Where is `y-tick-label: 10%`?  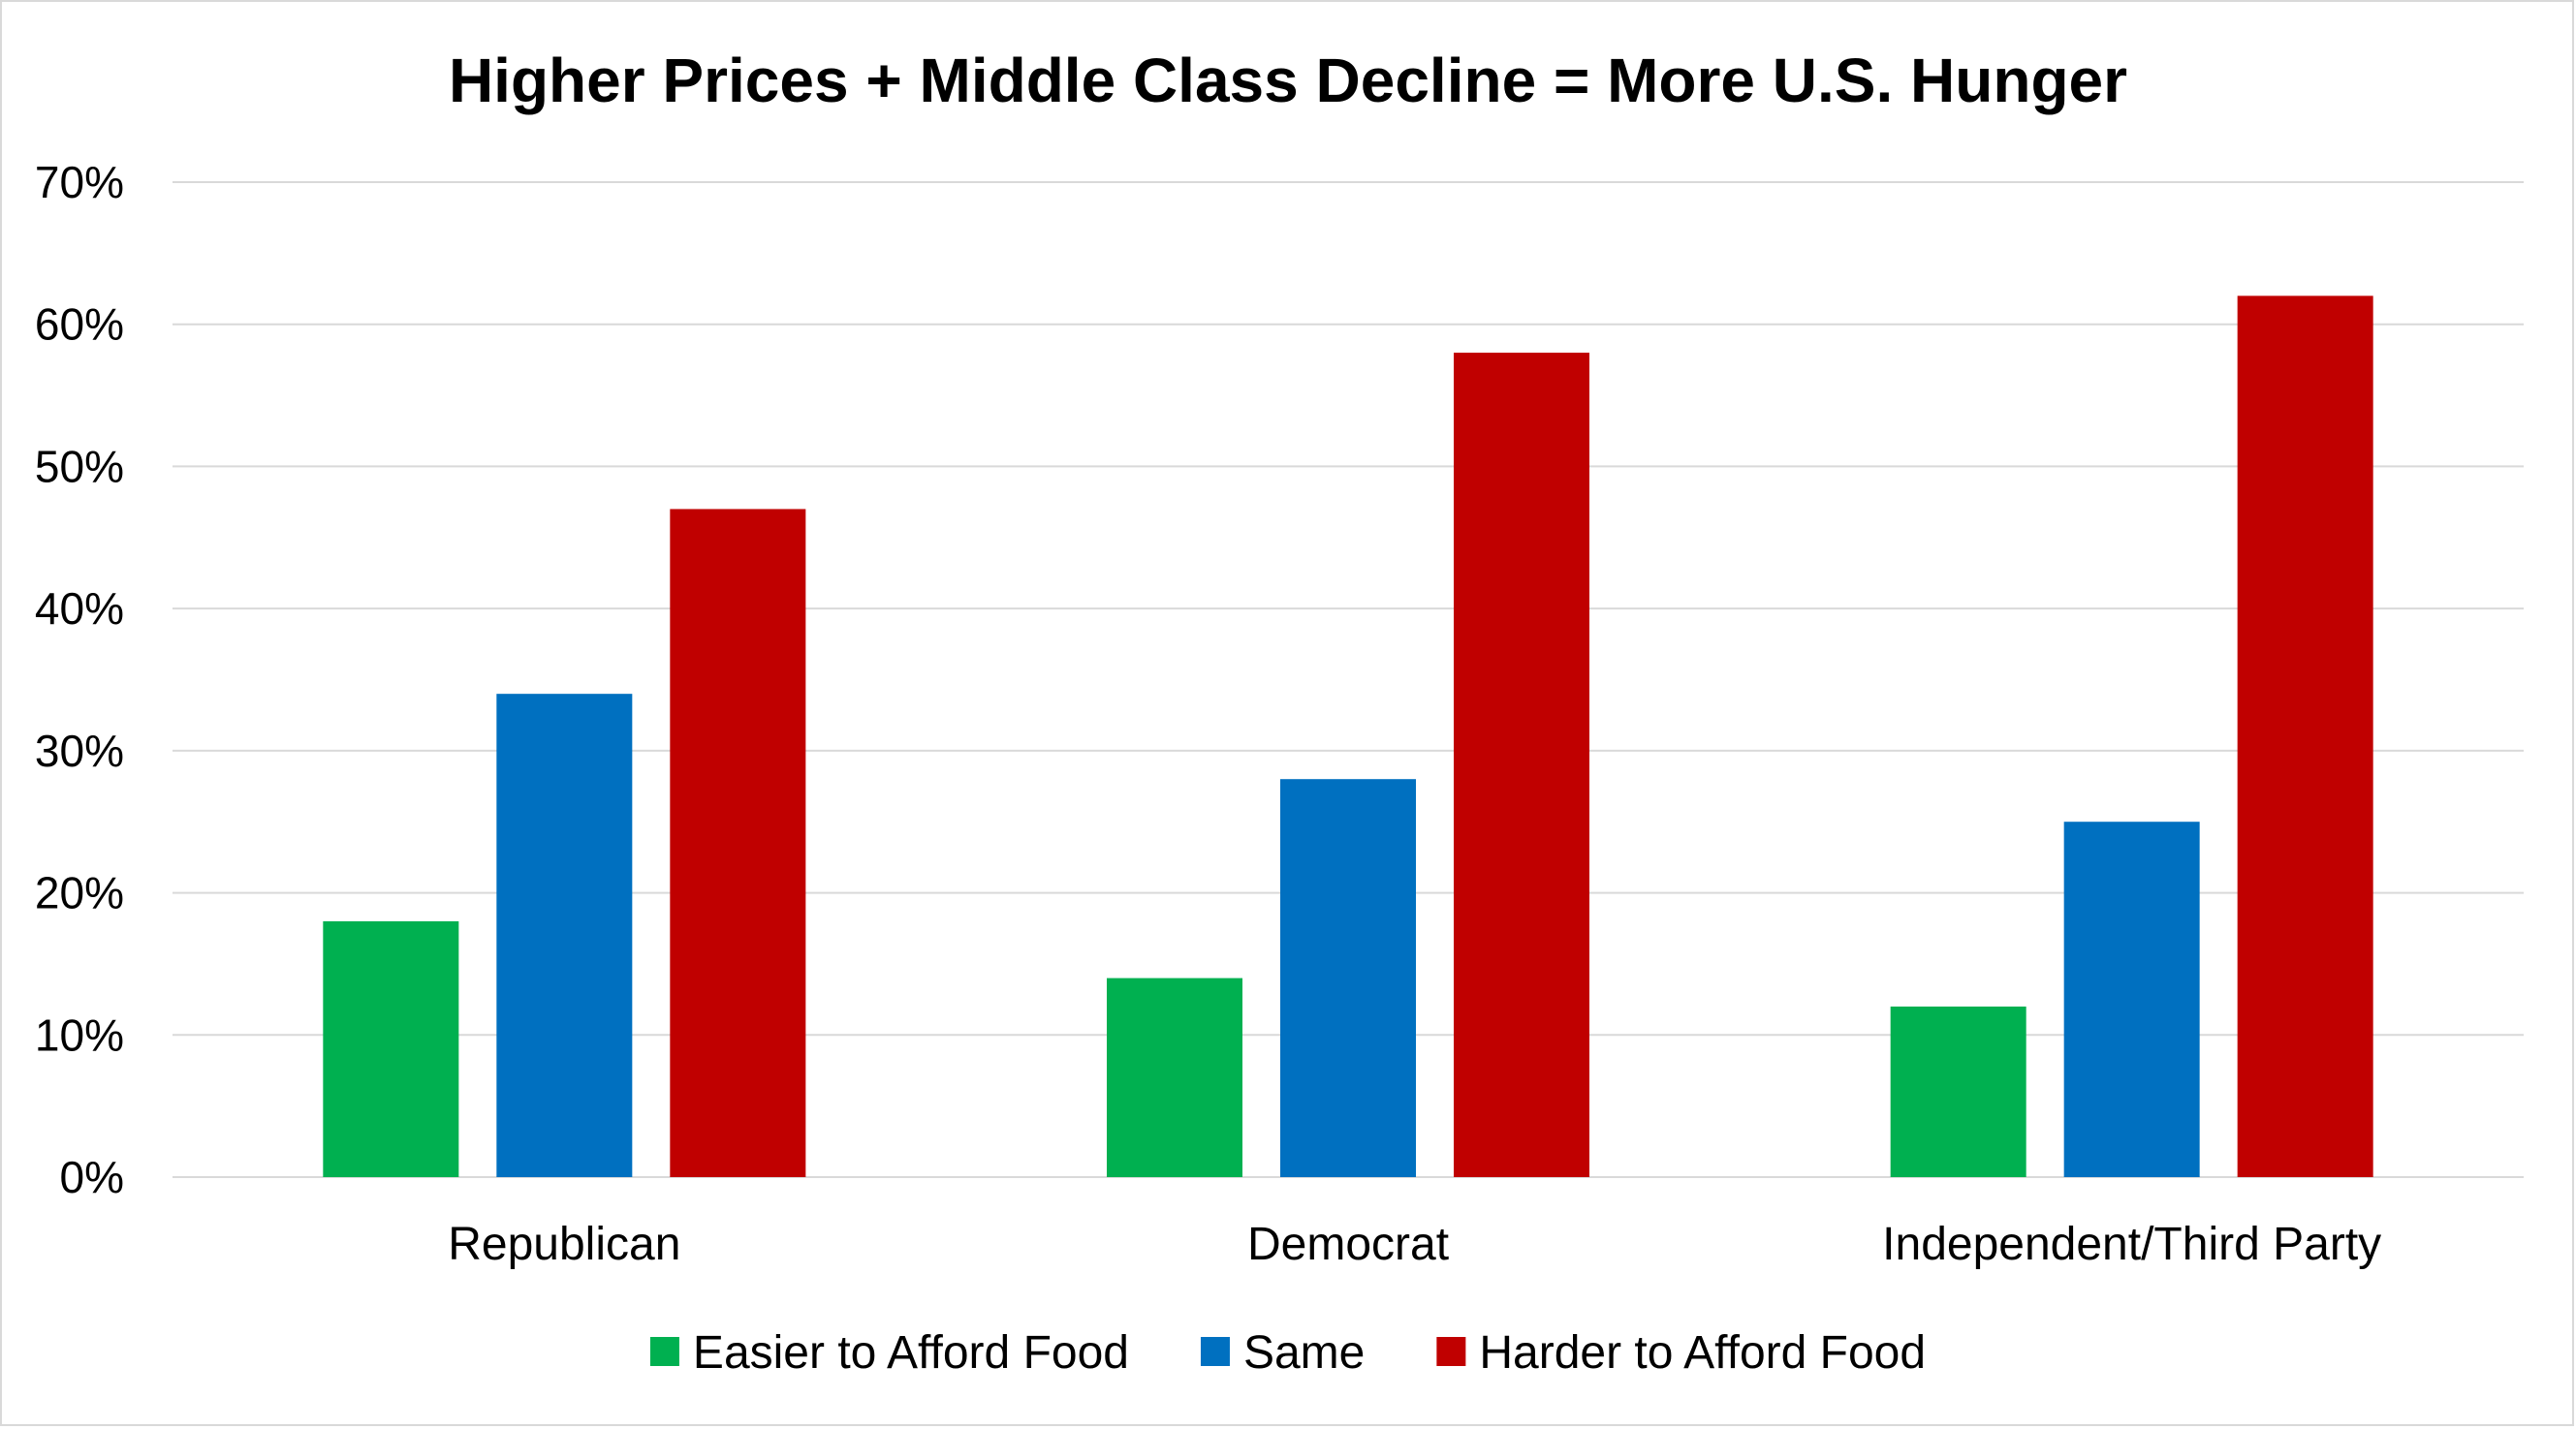
y-tick-label: 10% is located at coordinates (79, 1035).